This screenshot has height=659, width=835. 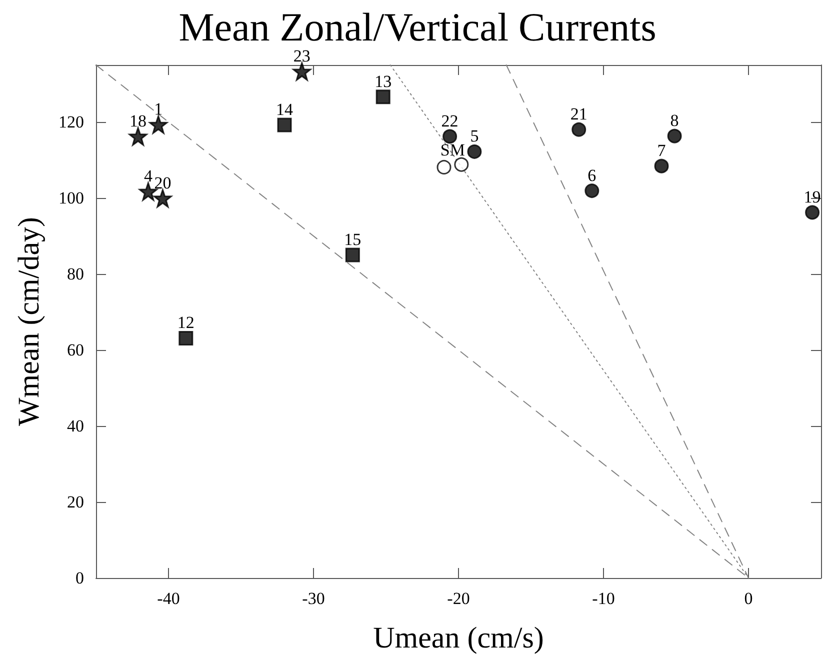 I want to click on x-tick-label: -40, so click(x=168, y=598).